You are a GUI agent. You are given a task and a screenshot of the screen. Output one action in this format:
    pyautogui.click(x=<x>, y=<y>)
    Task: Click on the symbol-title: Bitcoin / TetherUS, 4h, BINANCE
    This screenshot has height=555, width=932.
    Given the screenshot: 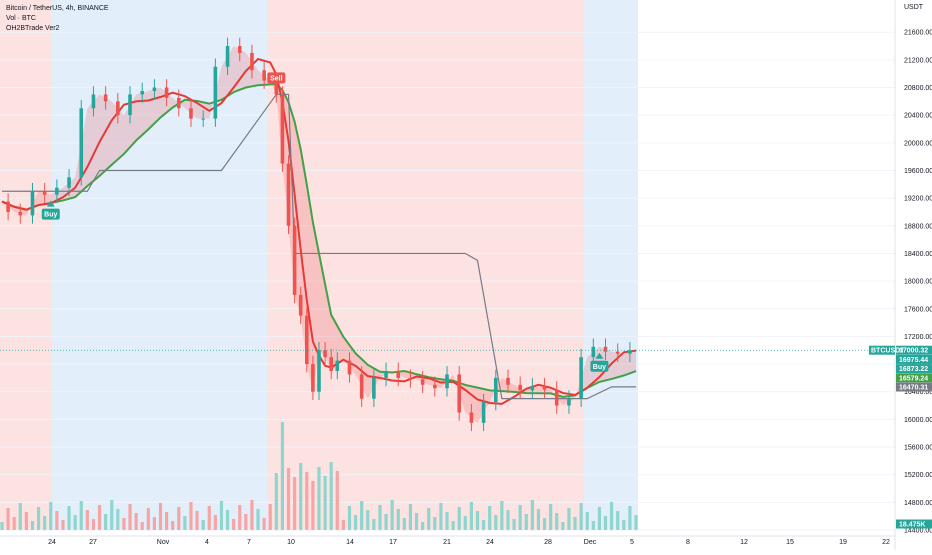 What is the action you would take?
    pyautogui.click(x=57, y=8)
    